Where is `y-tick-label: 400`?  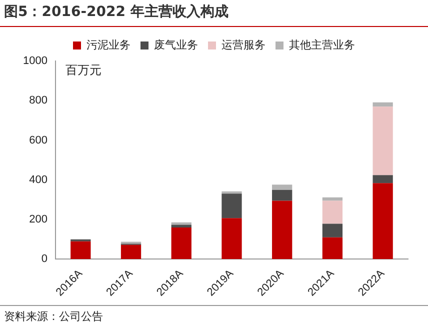 y-tick-label: 400 is located at coordinates (38, 180).